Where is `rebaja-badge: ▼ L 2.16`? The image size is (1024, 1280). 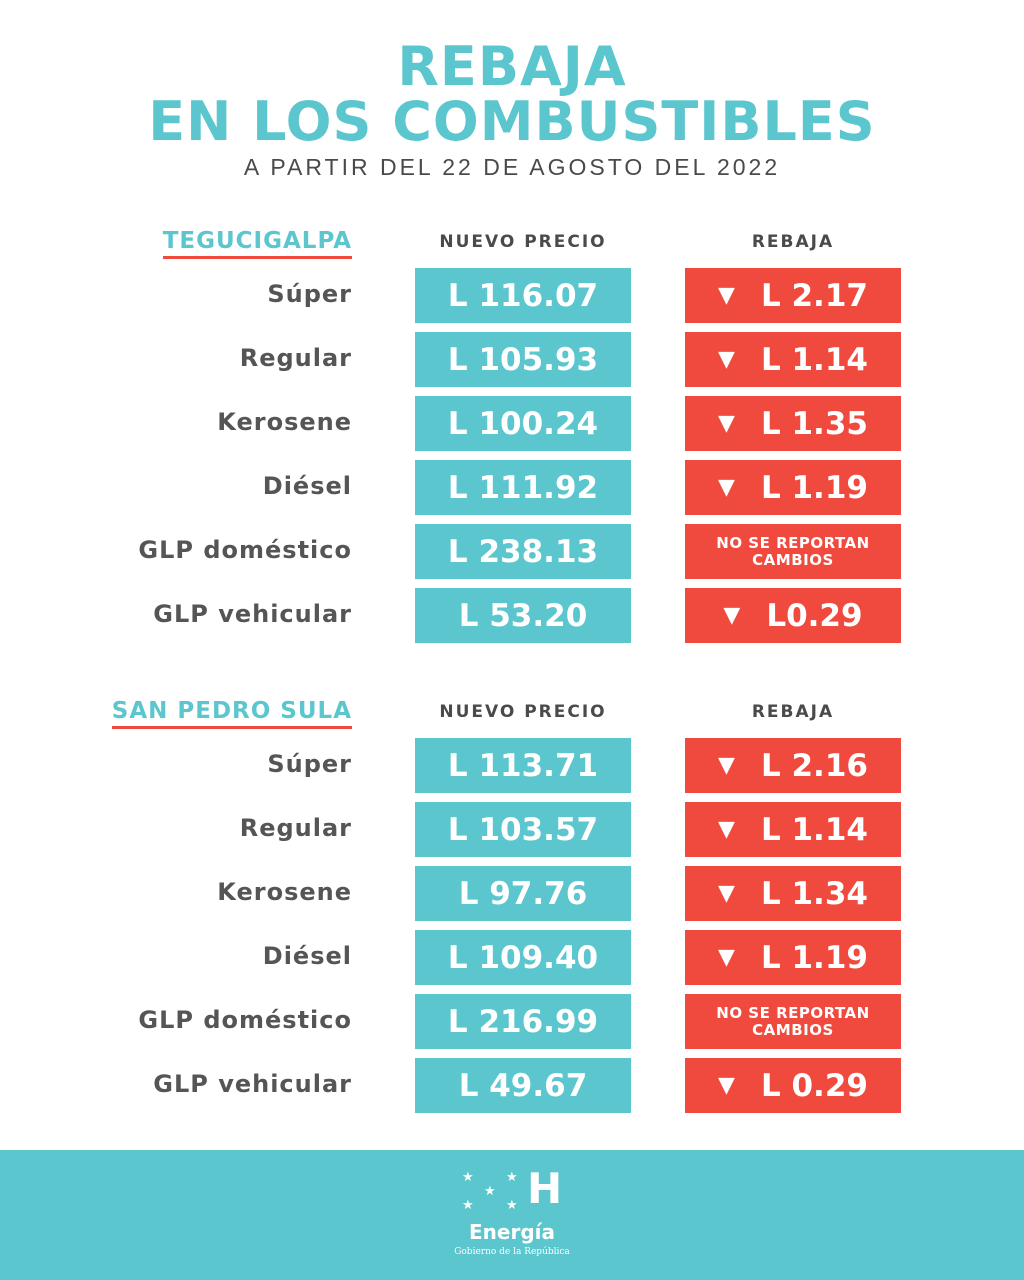
rebaja-badge: ▼ L 2.16 is located at coordinates (793, 765).